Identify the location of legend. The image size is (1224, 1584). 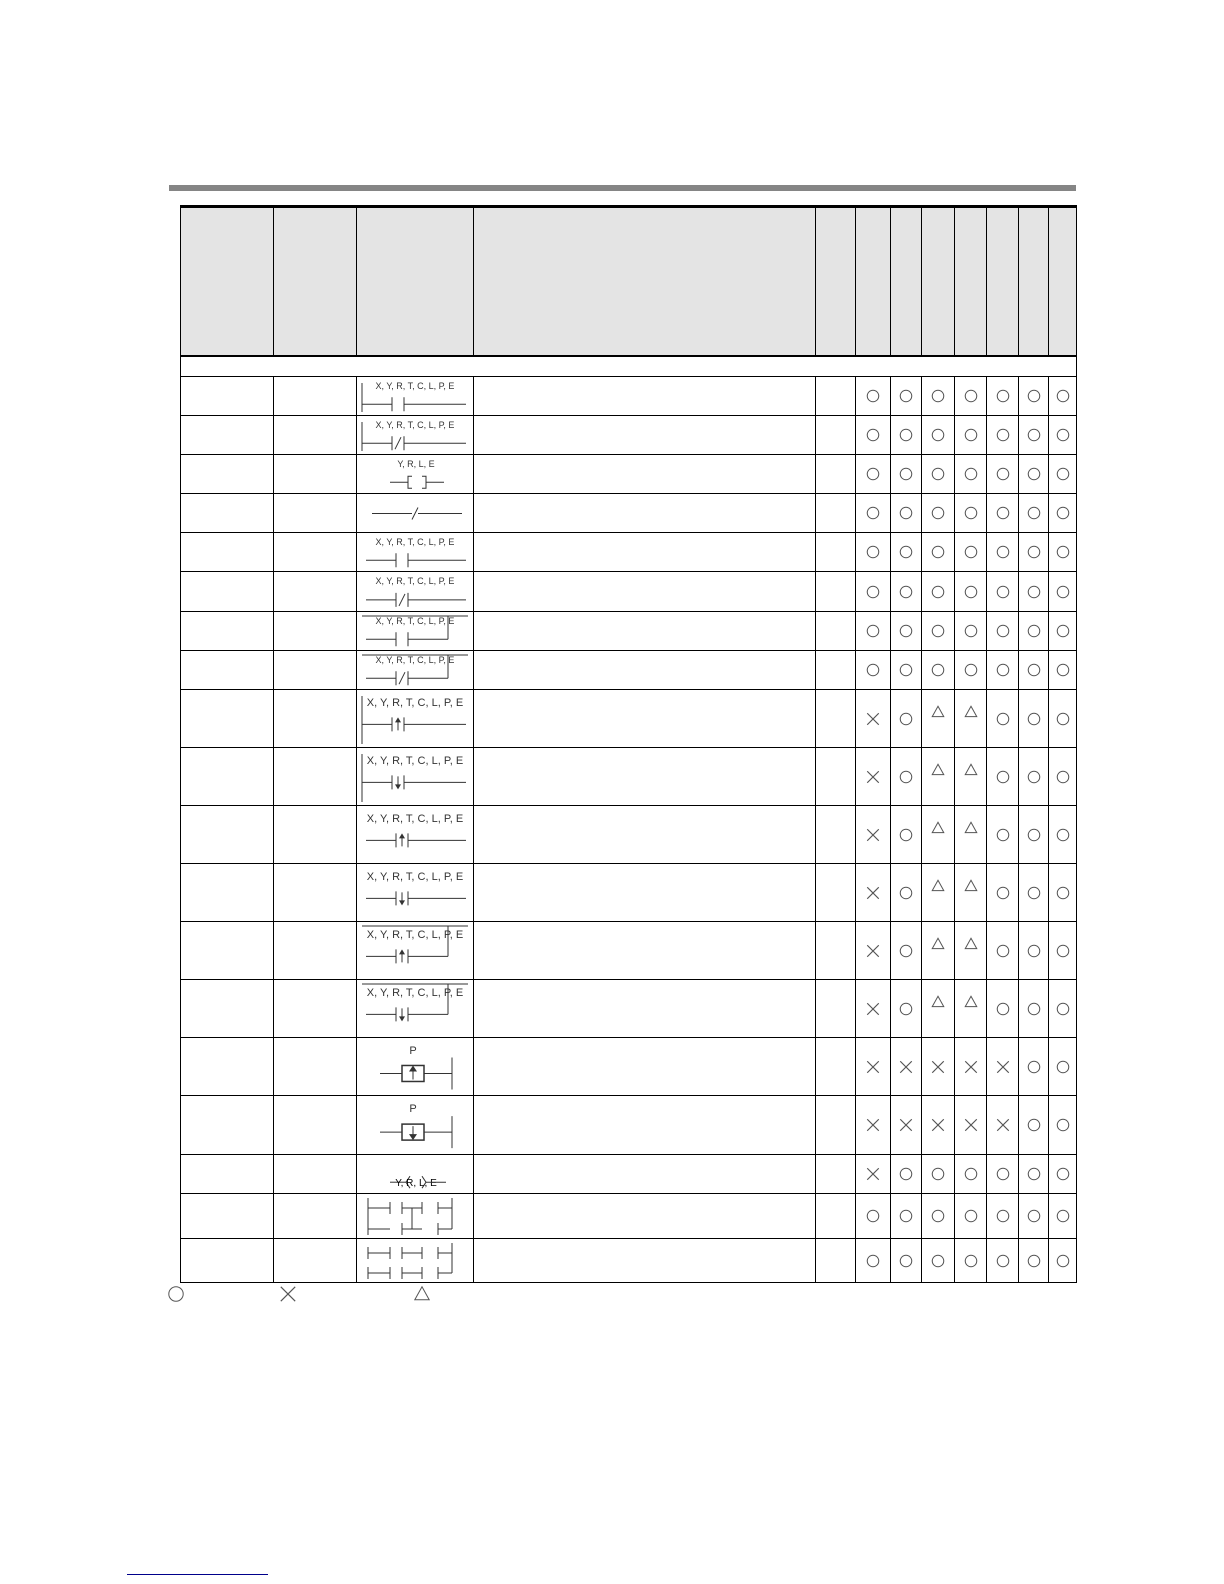
(612, 1294).